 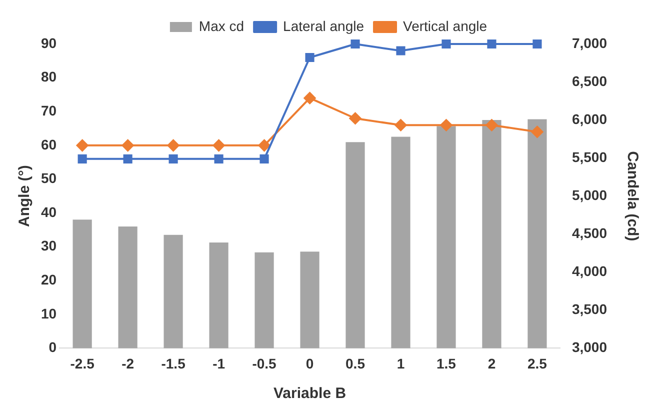 What do you see at coordinates (48, 76) in the screenshot?
I see `y-tick-label: 80` at bounding box center [48, 76].